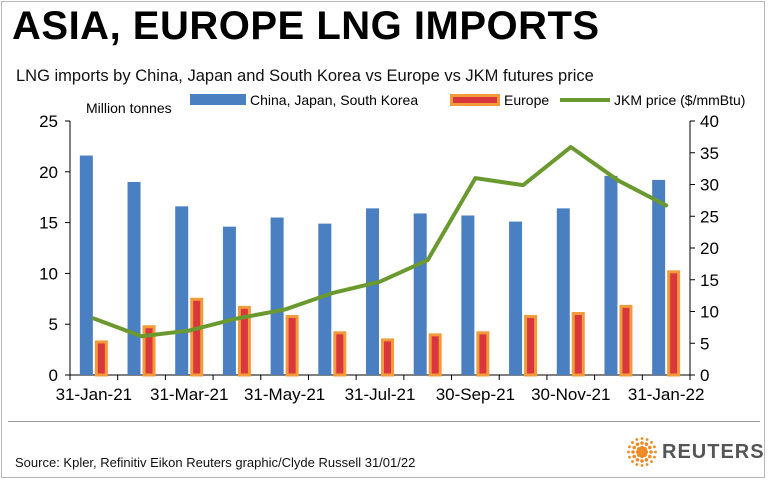 This screenshot has width=768, height=481. I want to click on y-tick-label-right: 15, so click(709, 280).